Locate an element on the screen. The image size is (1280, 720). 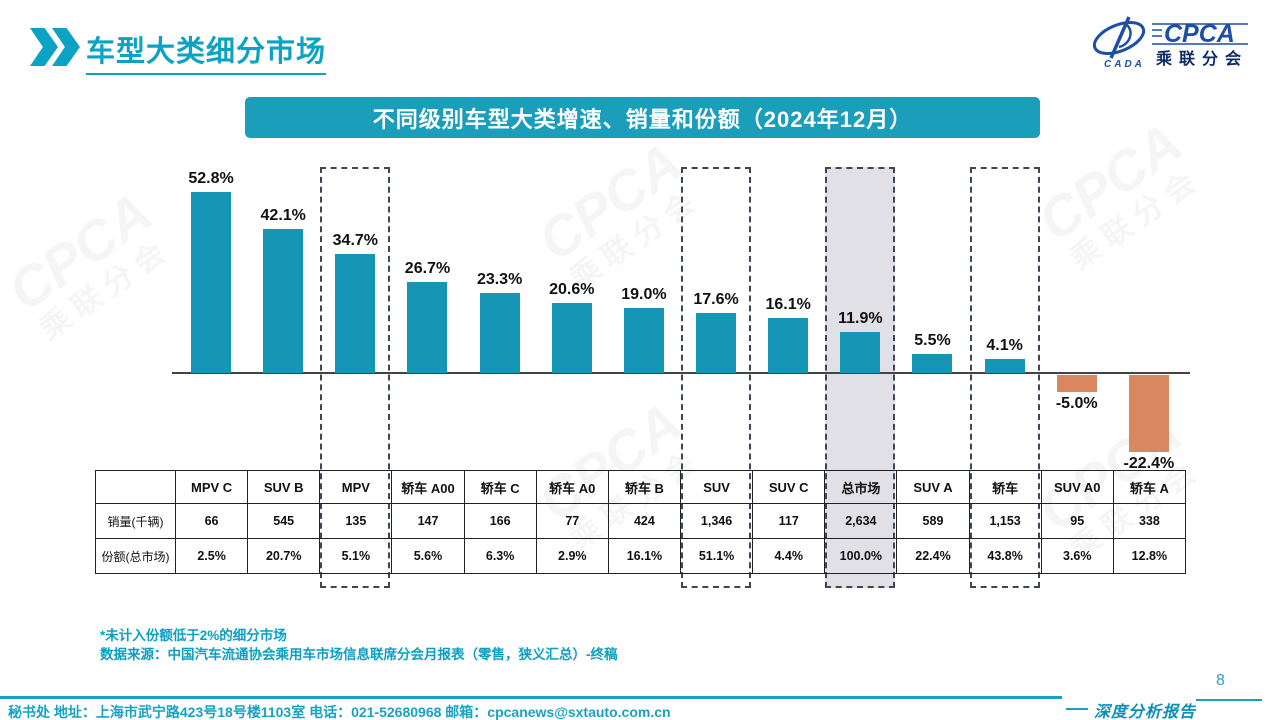
svg-text: CPCA is located at coordinates (1199, 34).